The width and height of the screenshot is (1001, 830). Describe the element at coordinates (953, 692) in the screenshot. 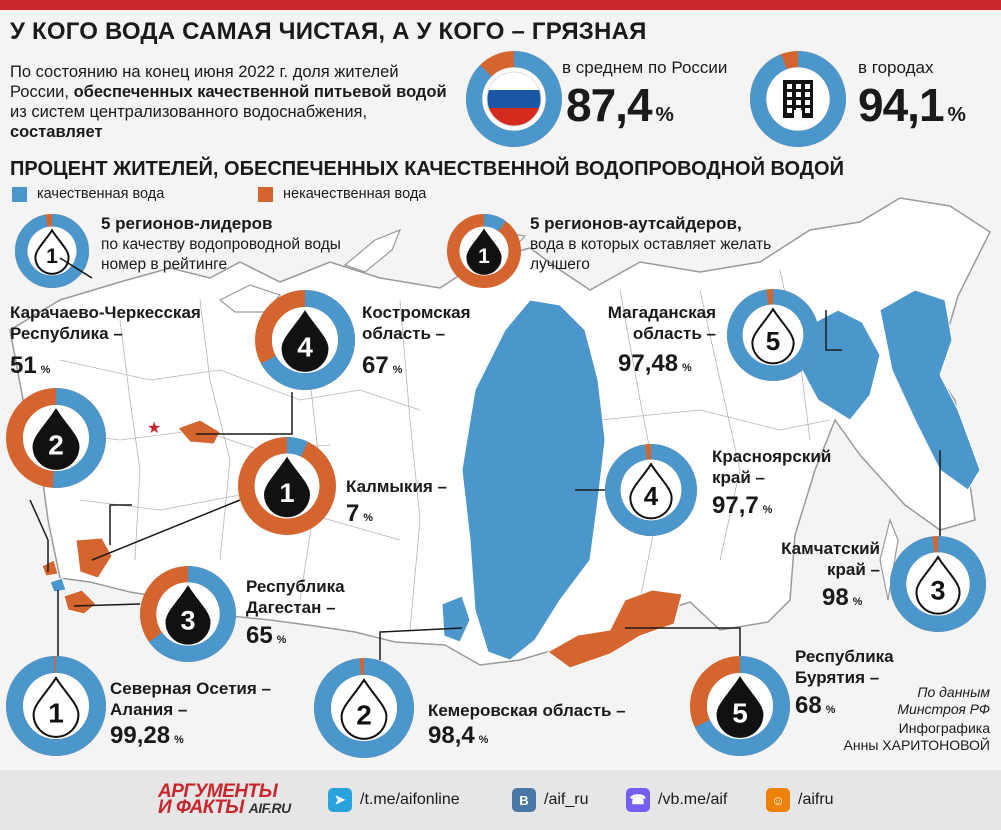

I see `data-source-line1: По данным` at that location.